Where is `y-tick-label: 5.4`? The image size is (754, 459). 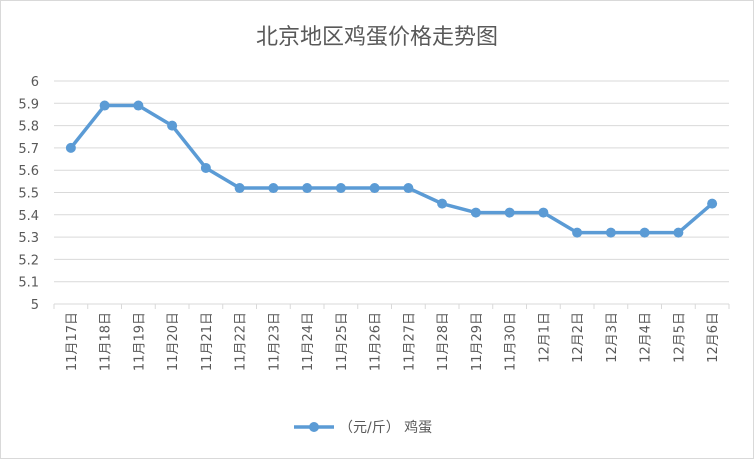
y-tick-label: 5.4 is located at coordinates (28, 216).